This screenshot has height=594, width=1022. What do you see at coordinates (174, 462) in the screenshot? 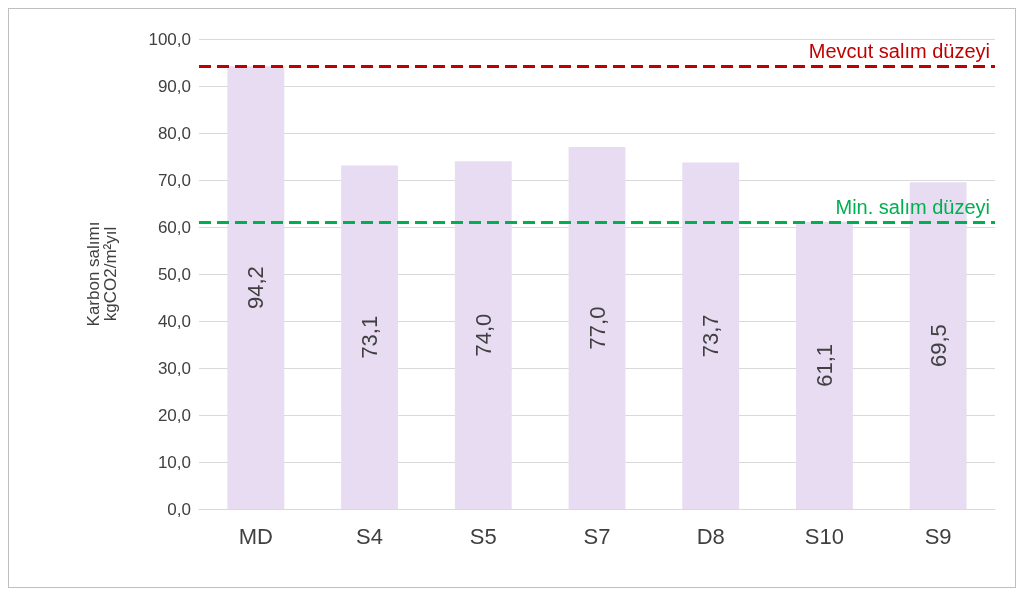
I see `y-tick-label: 10,0` at bounding box center [174, 462].